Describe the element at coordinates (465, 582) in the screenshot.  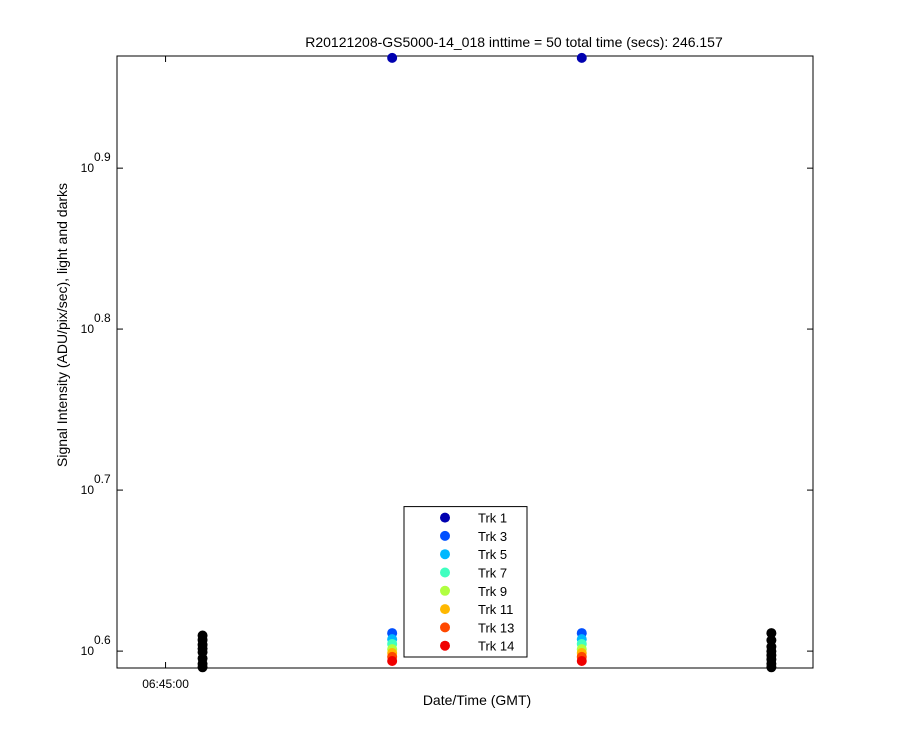
I see `legend-box` at that location.